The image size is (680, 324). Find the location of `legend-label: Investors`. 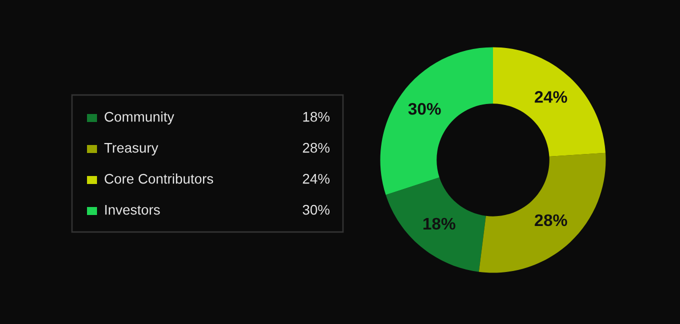

legend-label: Investors is located at coordinates (132, 210).